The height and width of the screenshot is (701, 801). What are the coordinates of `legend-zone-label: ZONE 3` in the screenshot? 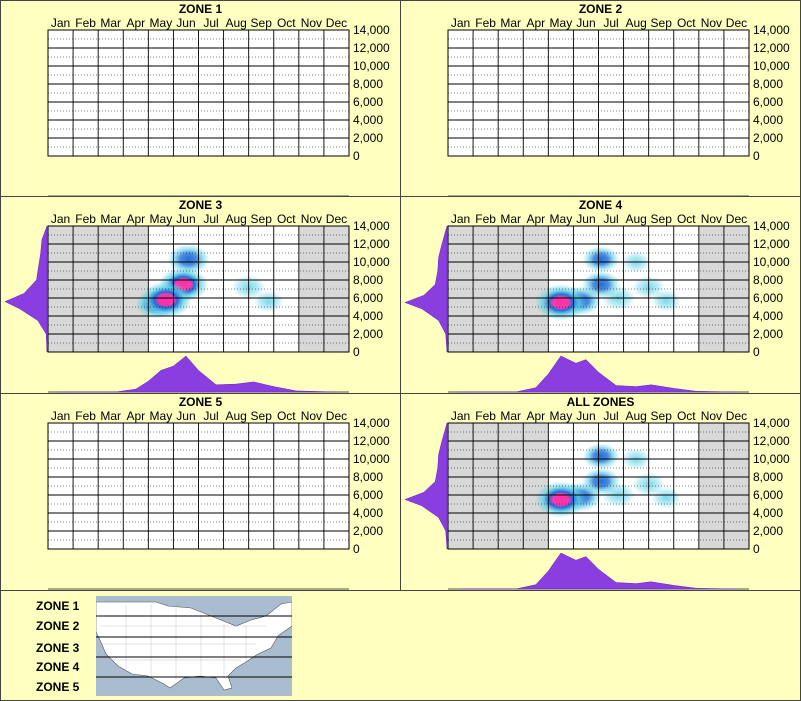 It's located at (58, 648).